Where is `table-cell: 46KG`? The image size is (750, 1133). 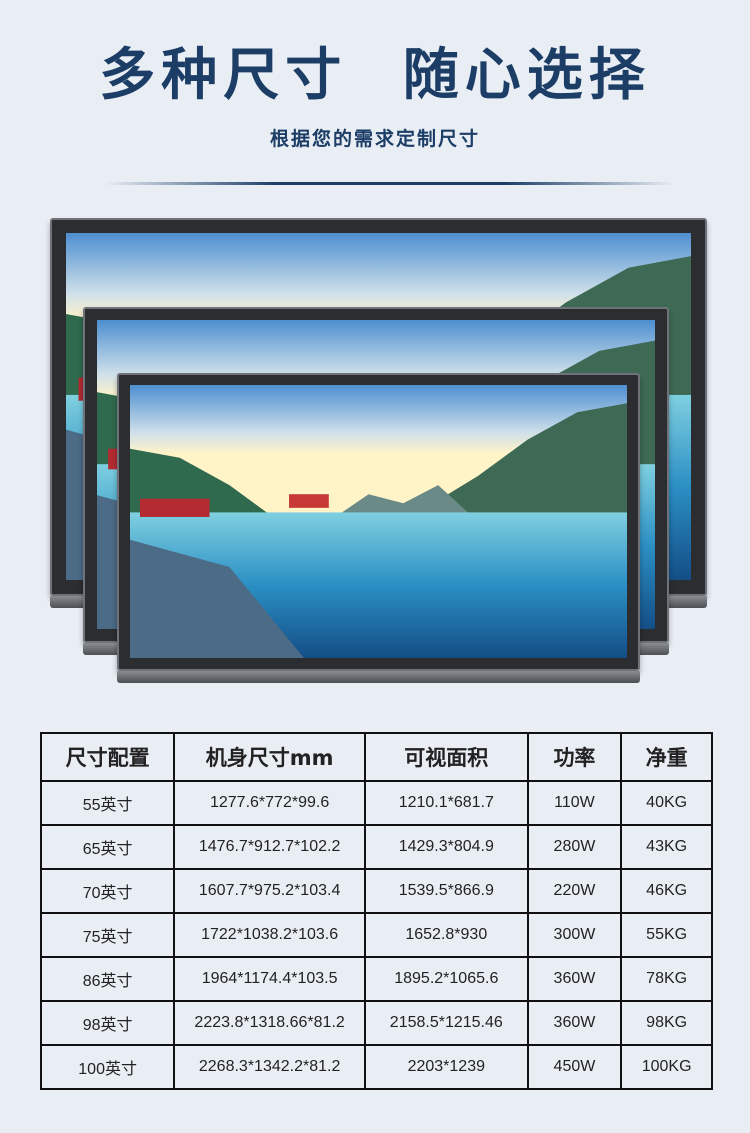
table-cell: 46KG is located at coordinates (666, 891).